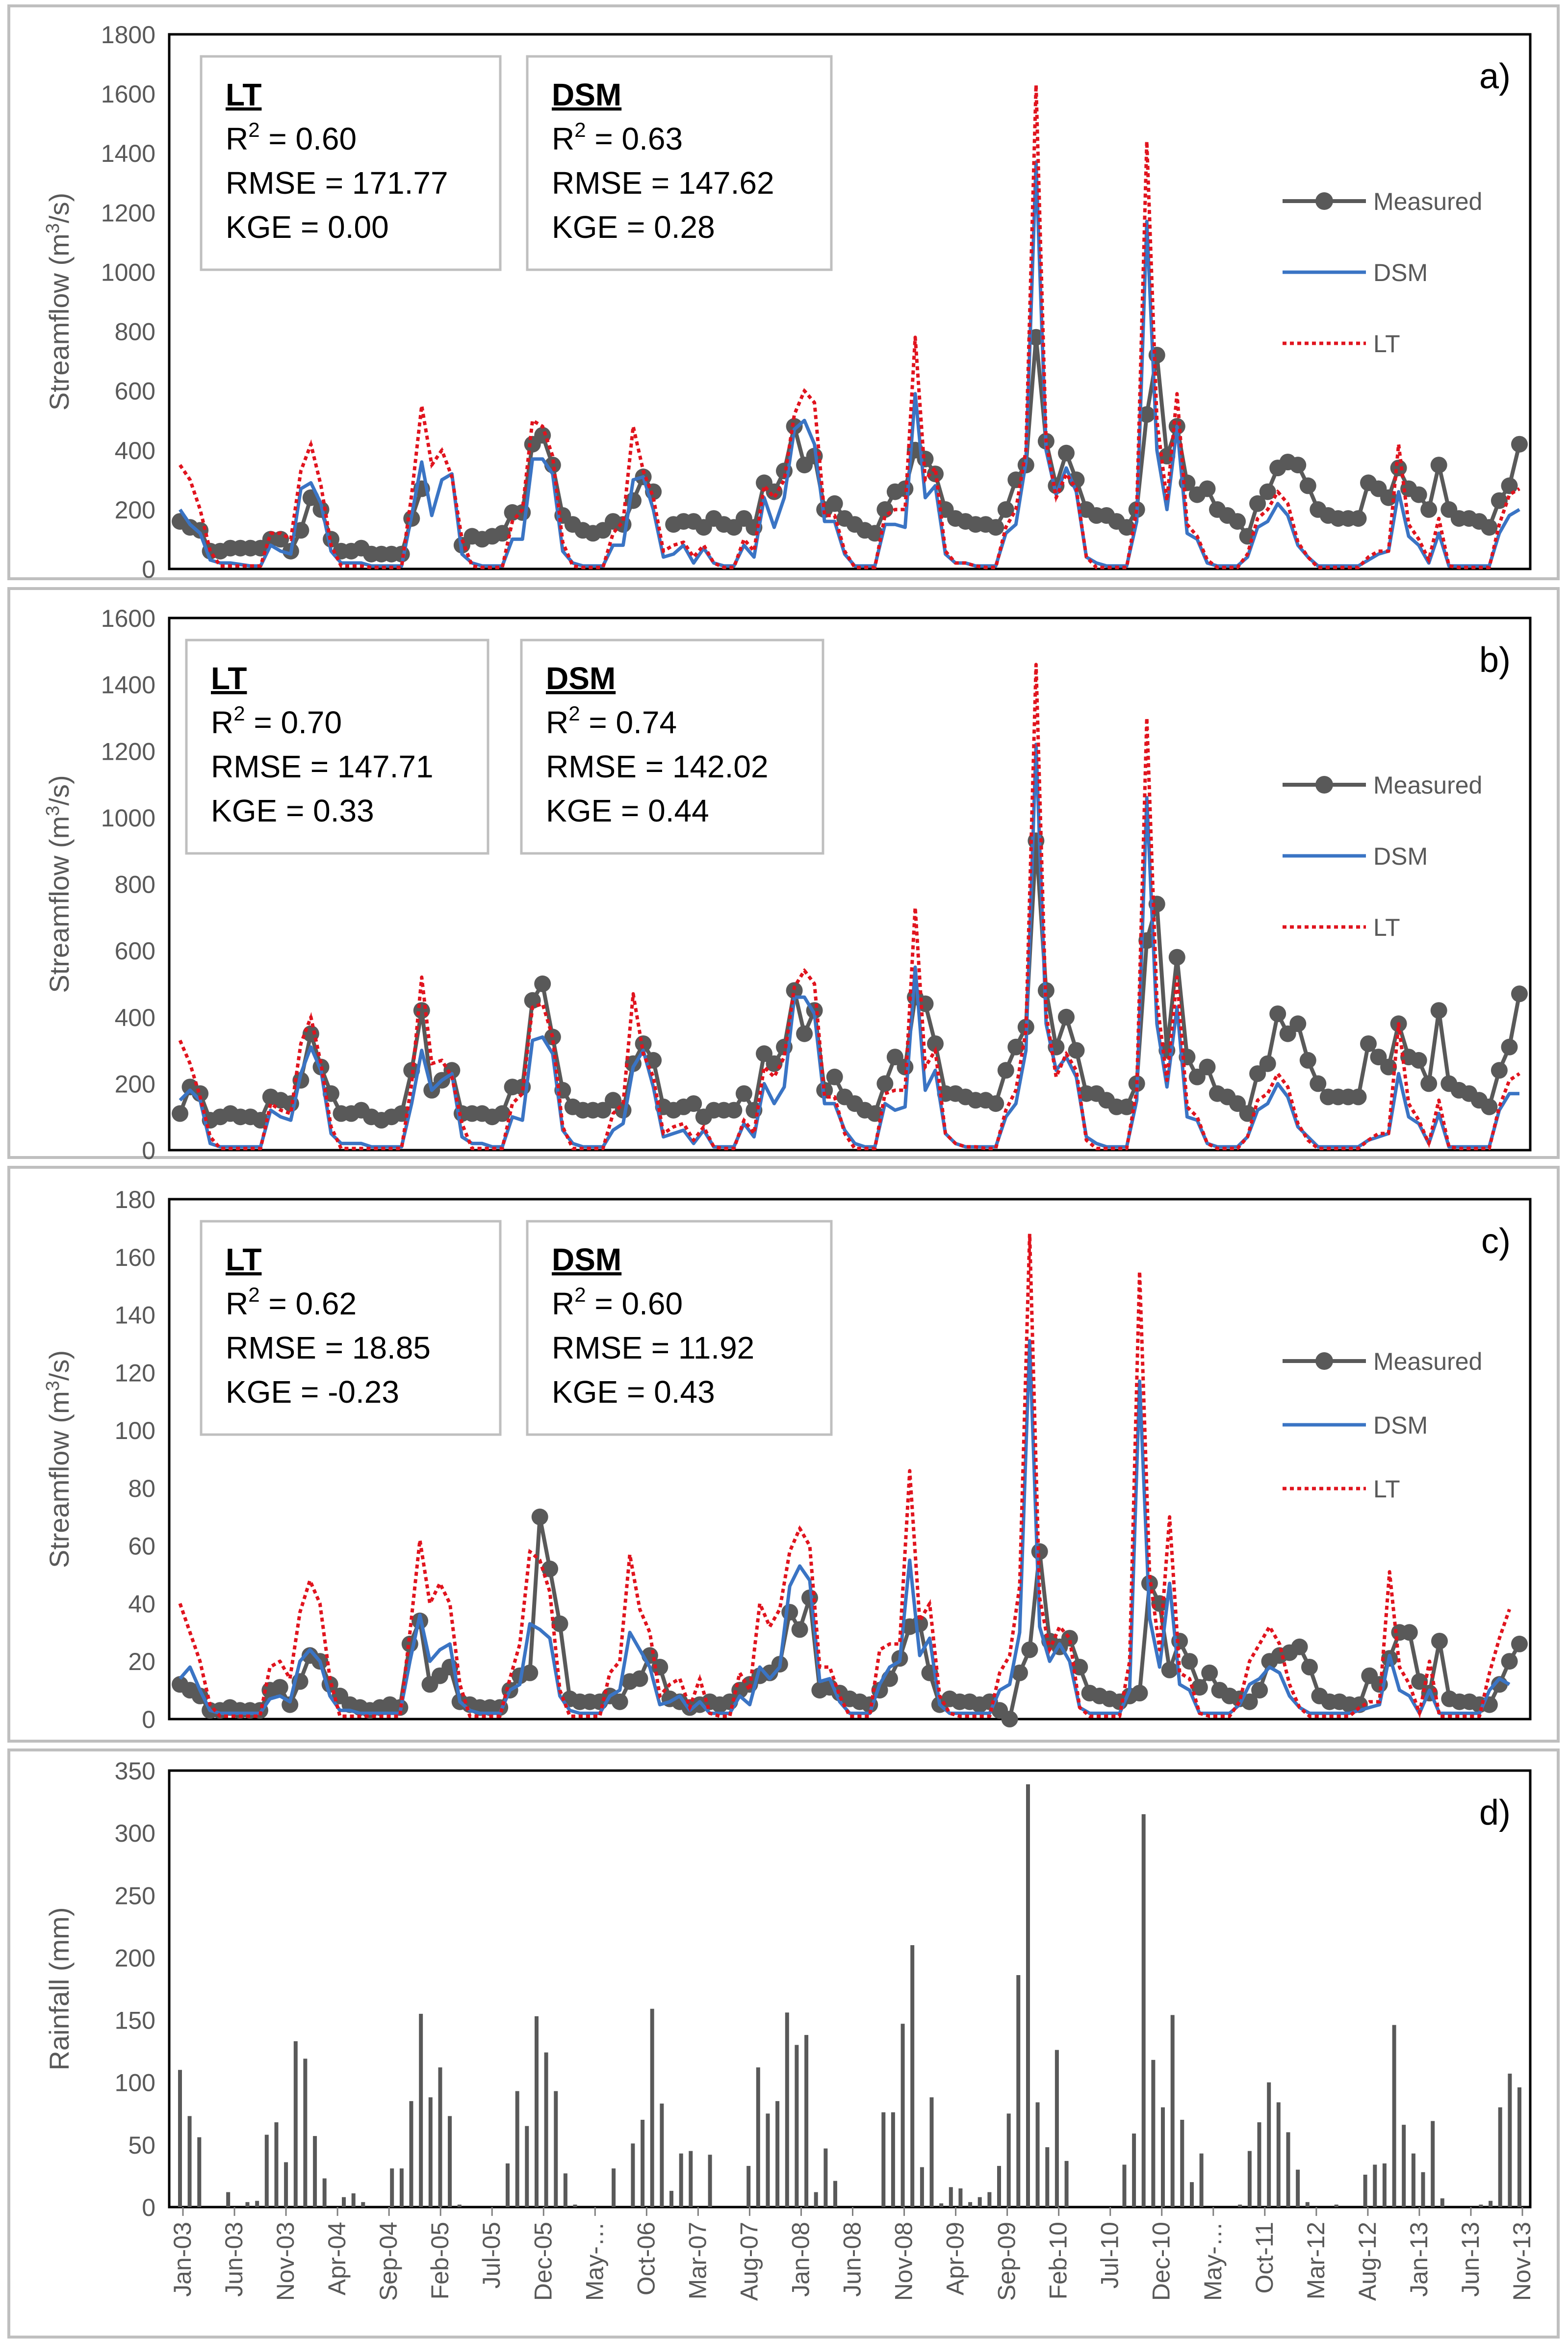 The image size is (1568, 2340). What do you see at coordinates (337, 183) in the screenshot?
I see `stats-rmse: RMSE = 171.77` at bounding box center [337, 183].